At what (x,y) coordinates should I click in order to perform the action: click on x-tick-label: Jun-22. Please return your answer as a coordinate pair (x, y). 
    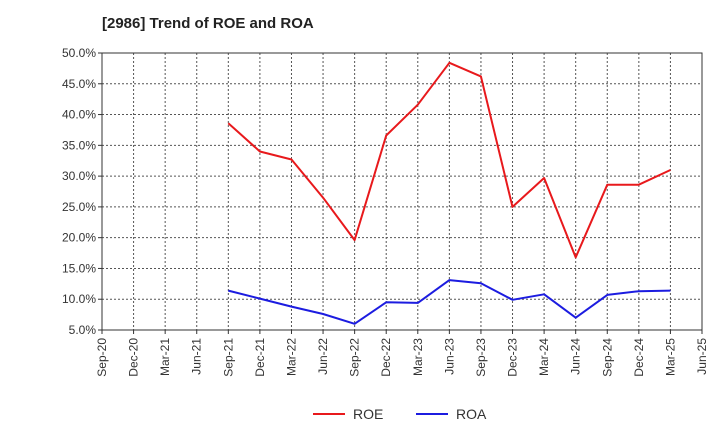
    Looking at the image, I should click on (323, 356).